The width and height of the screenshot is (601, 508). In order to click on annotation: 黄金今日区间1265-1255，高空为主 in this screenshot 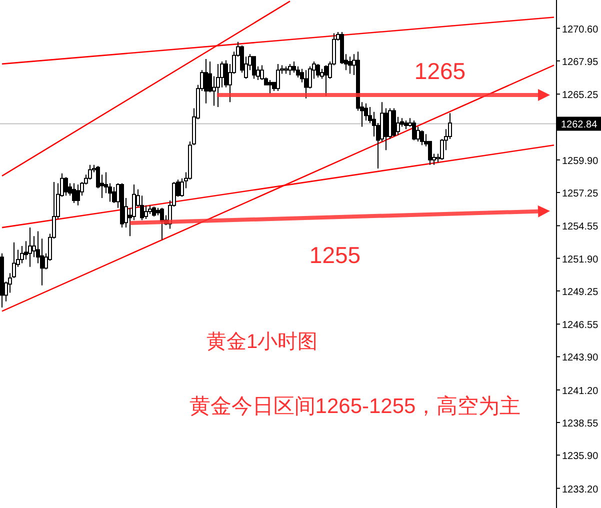, I will do `click(355, 406)`.